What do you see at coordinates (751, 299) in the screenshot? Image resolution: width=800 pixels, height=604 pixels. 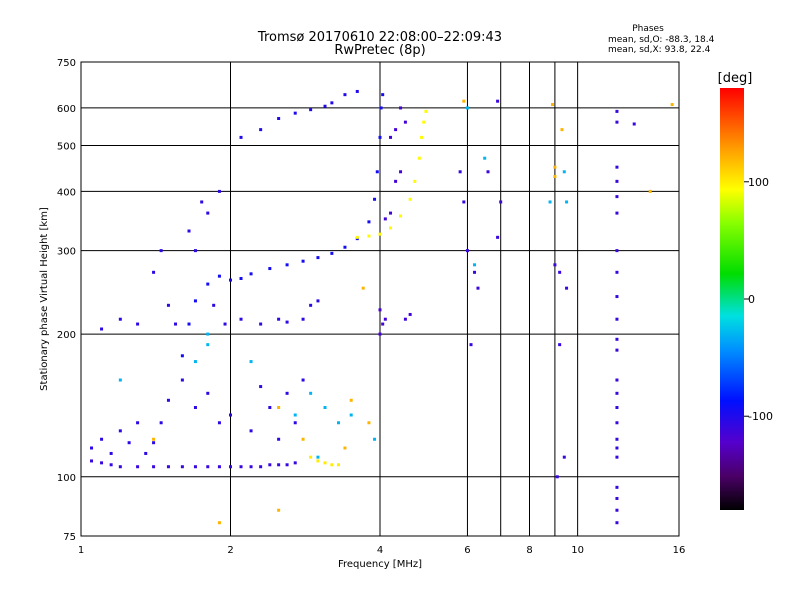 I see `colorbar-tick-label: 0` at bounding box center [751, 299].